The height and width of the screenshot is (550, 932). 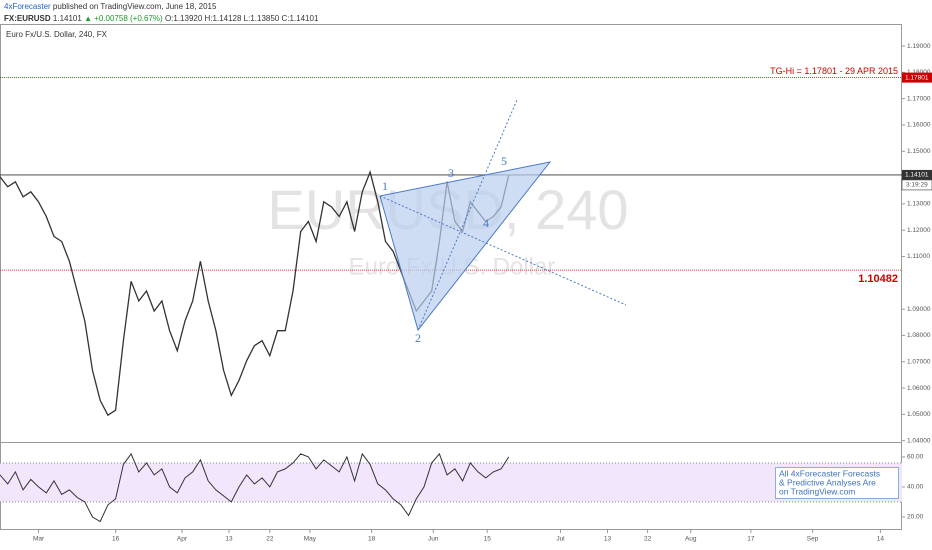 What do you see at coordinates (915, 487) in the screenshot?
I see `y-tick-label: 40.00` at bounding box center [915, 487].